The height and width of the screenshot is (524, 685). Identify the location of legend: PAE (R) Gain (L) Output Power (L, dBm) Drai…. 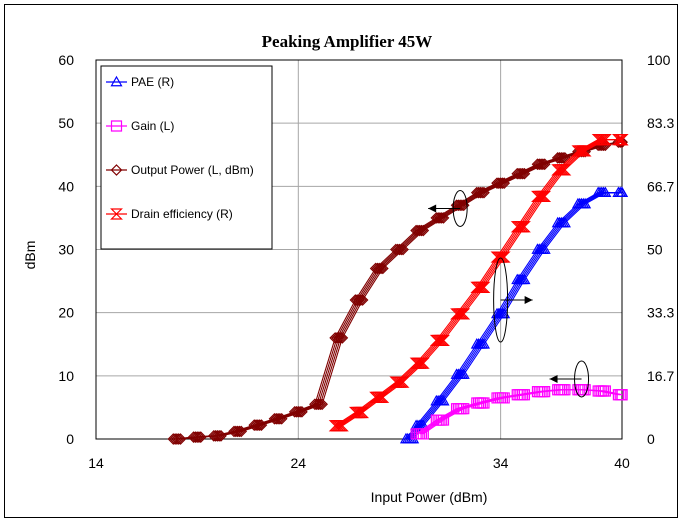
(186, 157).